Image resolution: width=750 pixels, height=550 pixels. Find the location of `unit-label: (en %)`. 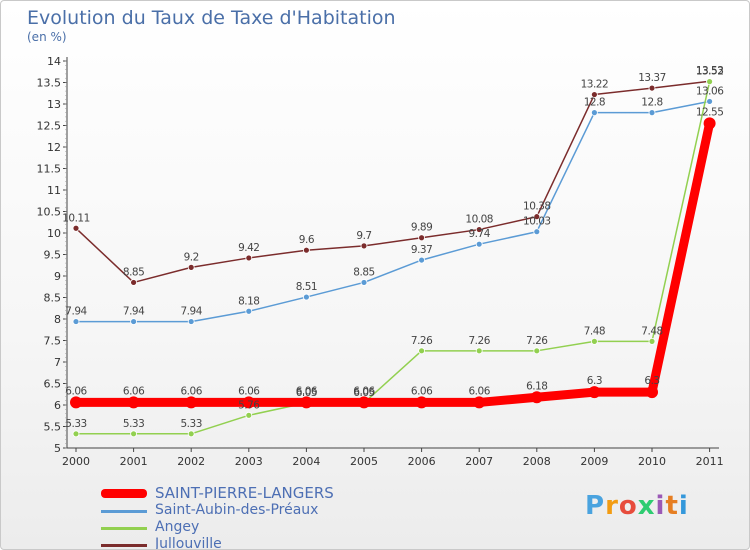

unit-label: (en %) is located at coordinates (47, 37).